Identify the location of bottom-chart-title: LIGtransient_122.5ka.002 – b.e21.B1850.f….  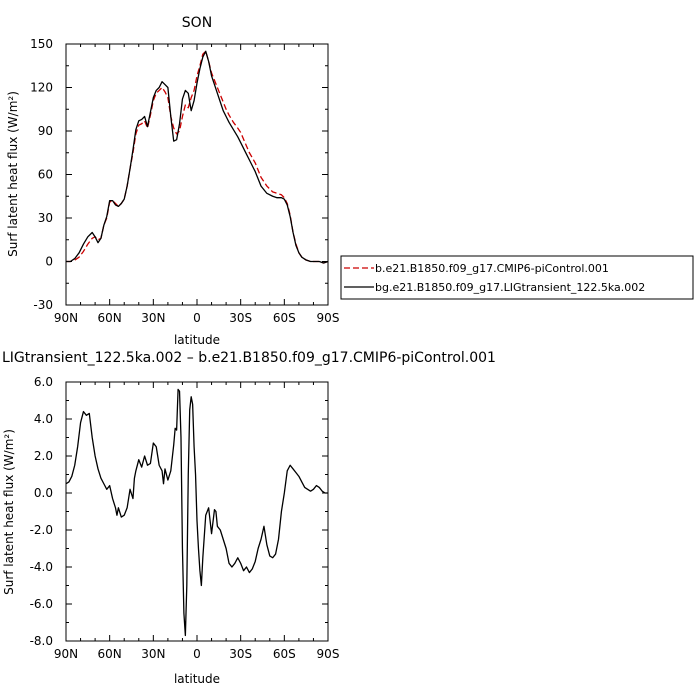
(249, 358).